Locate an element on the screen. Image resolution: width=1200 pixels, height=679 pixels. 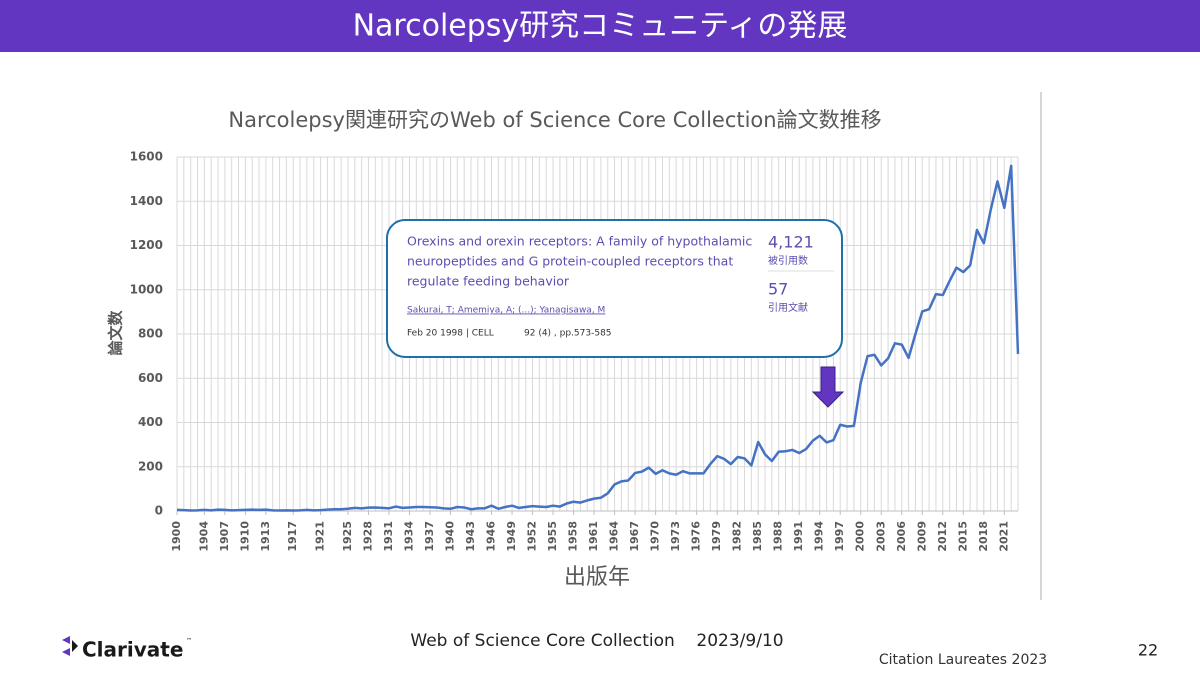
y-tick-label: 200 is located at coordinates (150, 466).